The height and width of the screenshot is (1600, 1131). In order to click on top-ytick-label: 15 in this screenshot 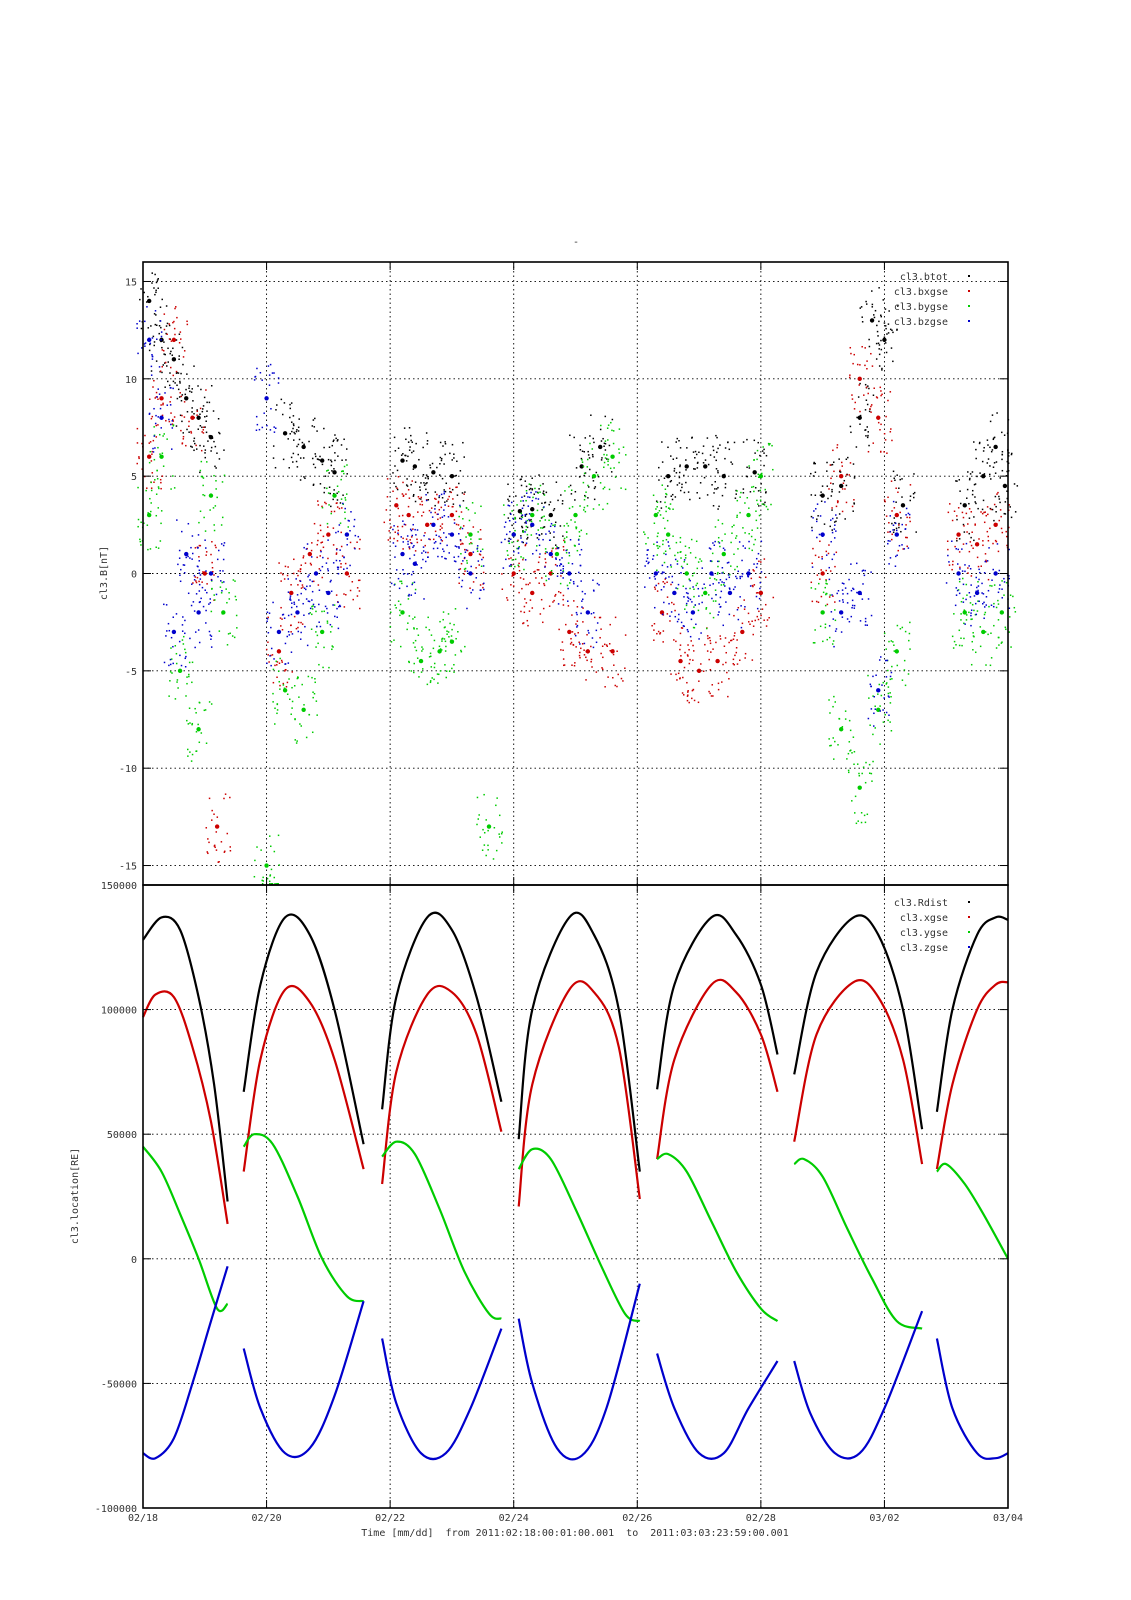, I will do `click(131, 282)`.